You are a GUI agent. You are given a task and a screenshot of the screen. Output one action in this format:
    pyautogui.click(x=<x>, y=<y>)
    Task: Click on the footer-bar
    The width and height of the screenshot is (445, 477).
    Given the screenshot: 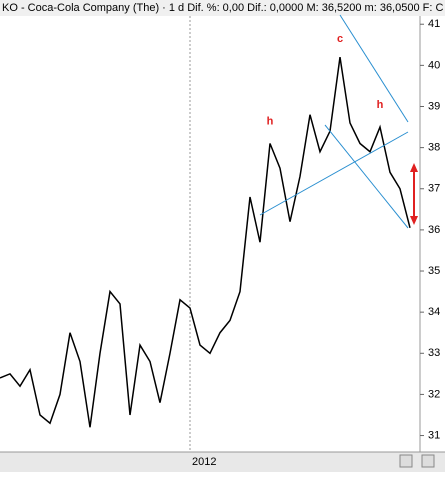 What is the action you would take?
    pyautogui.click(x=222, y=462)
    